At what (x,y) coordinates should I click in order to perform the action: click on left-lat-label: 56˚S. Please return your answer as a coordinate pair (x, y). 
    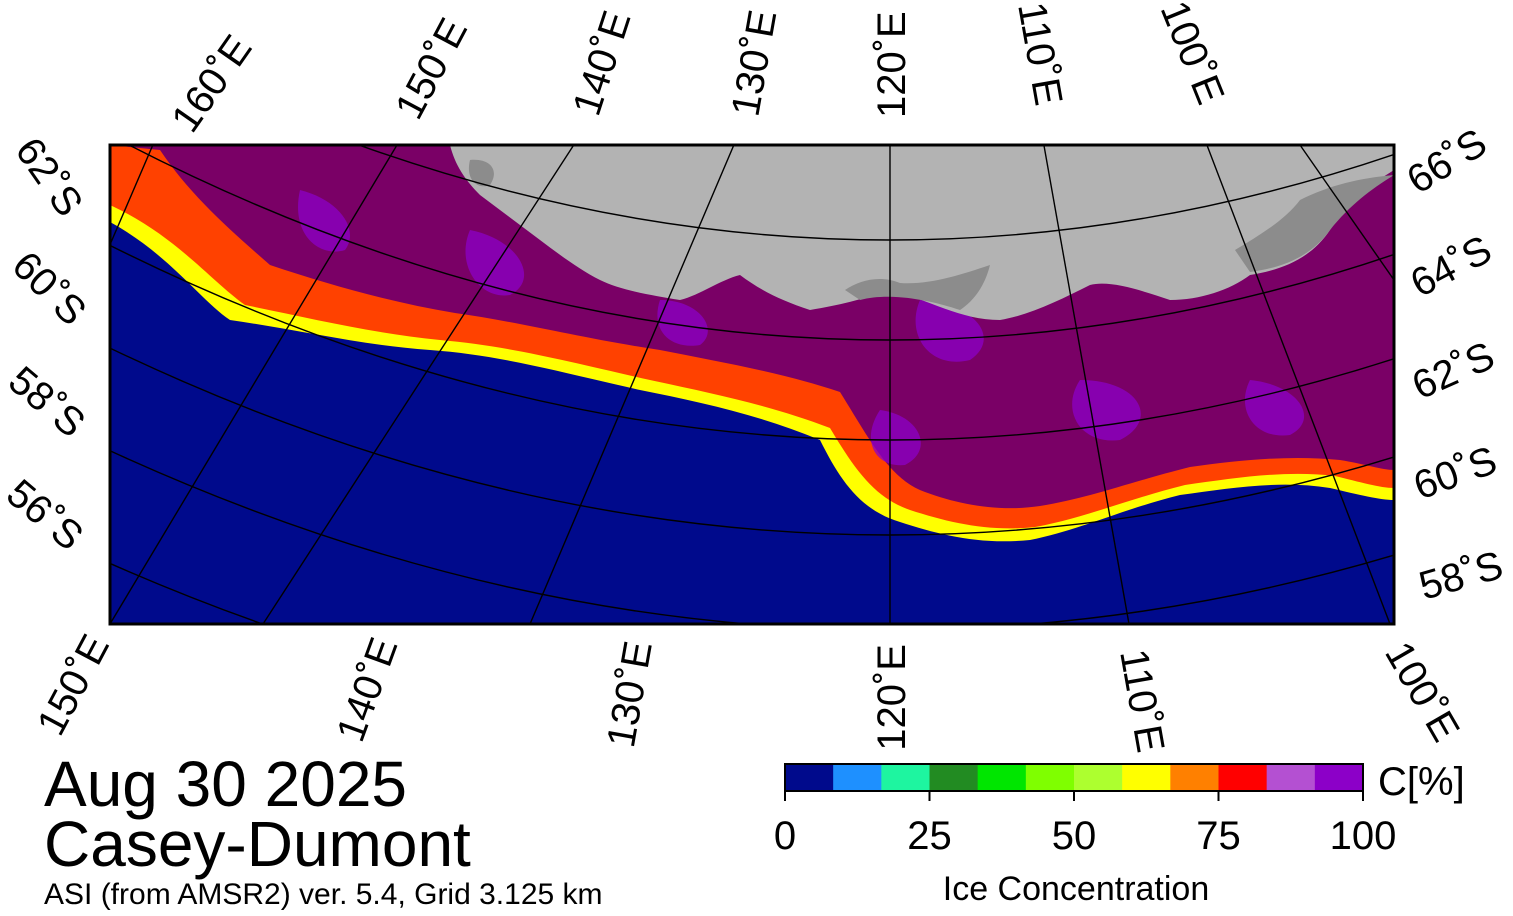
    Looking at the image, I should click on (45, 515).